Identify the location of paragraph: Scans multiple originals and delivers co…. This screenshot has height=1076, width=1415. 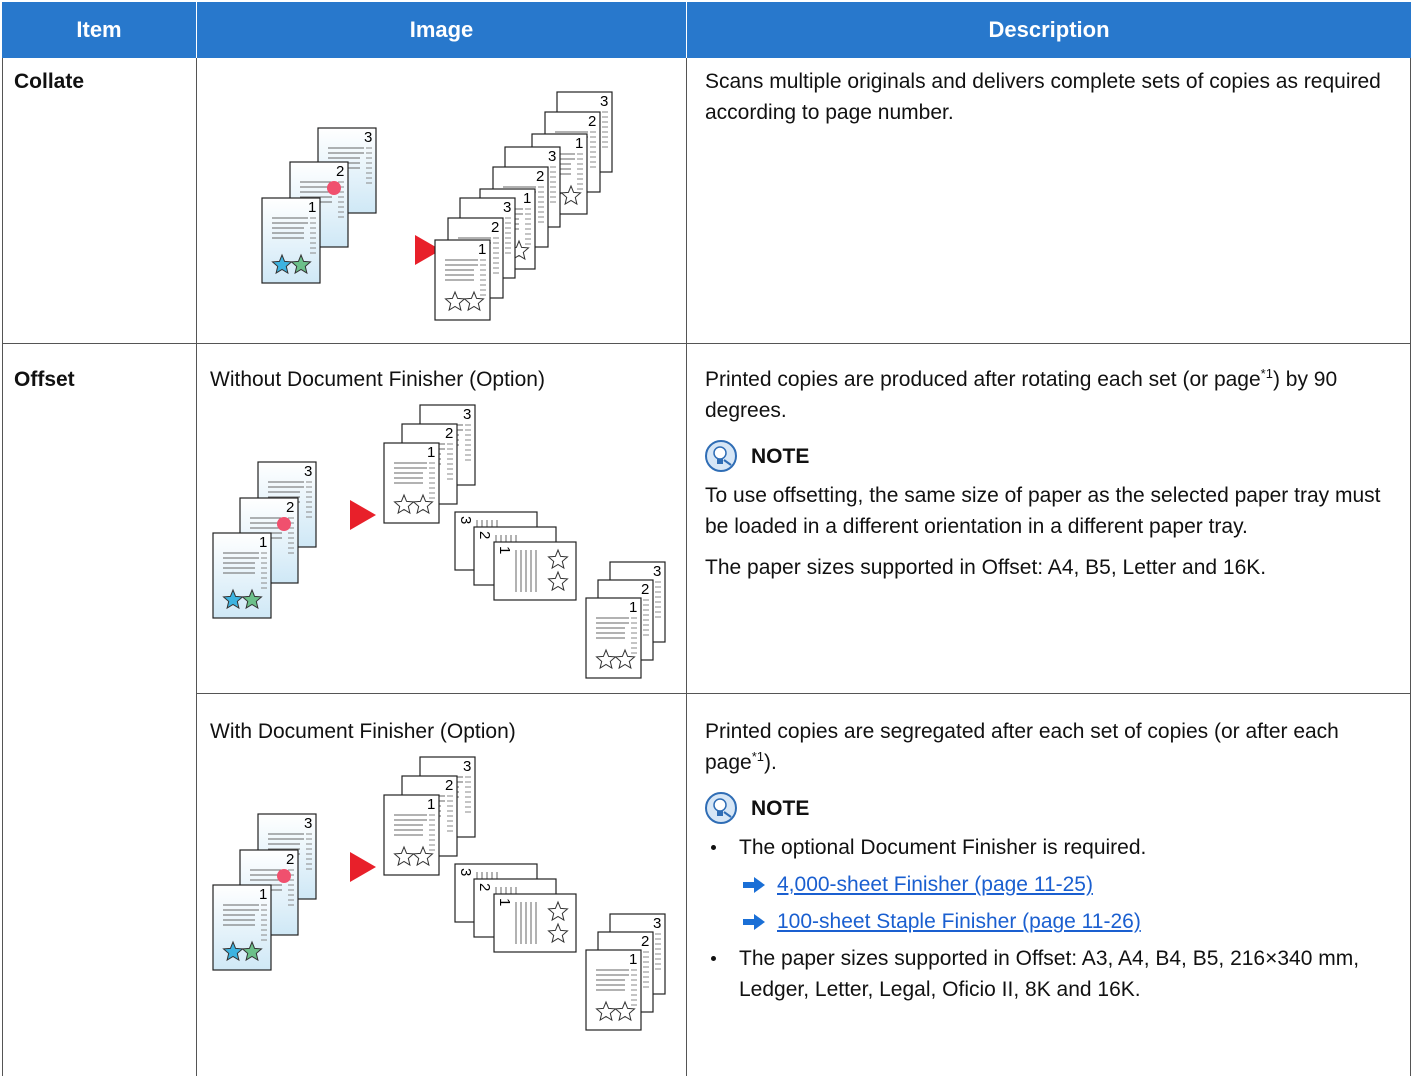
(1043, 97).